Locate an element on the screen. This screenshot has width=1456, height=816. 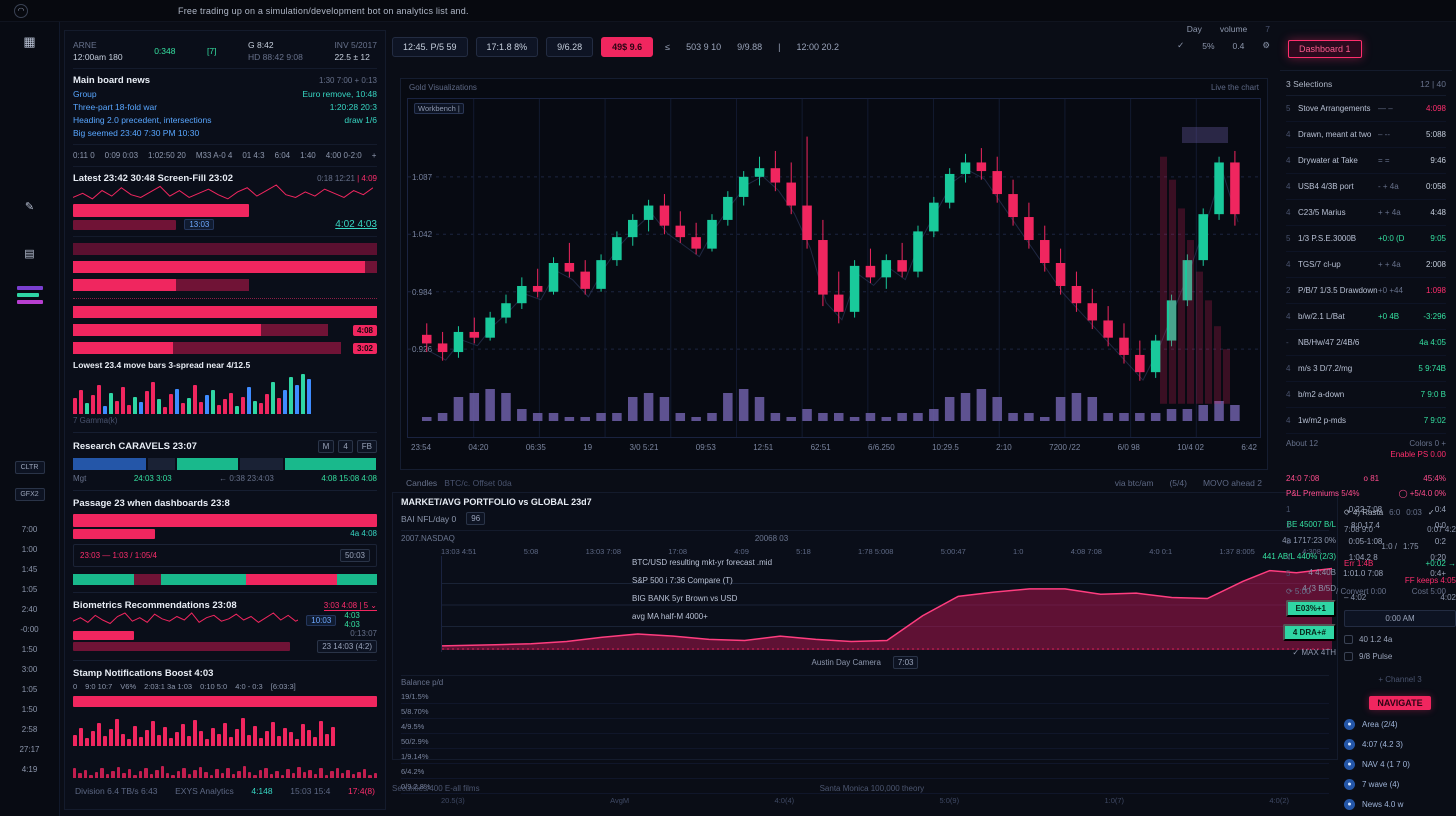
news-link: Big seemed 23:40 7:30 PM 10:30 is located at coordinates (136, 133).